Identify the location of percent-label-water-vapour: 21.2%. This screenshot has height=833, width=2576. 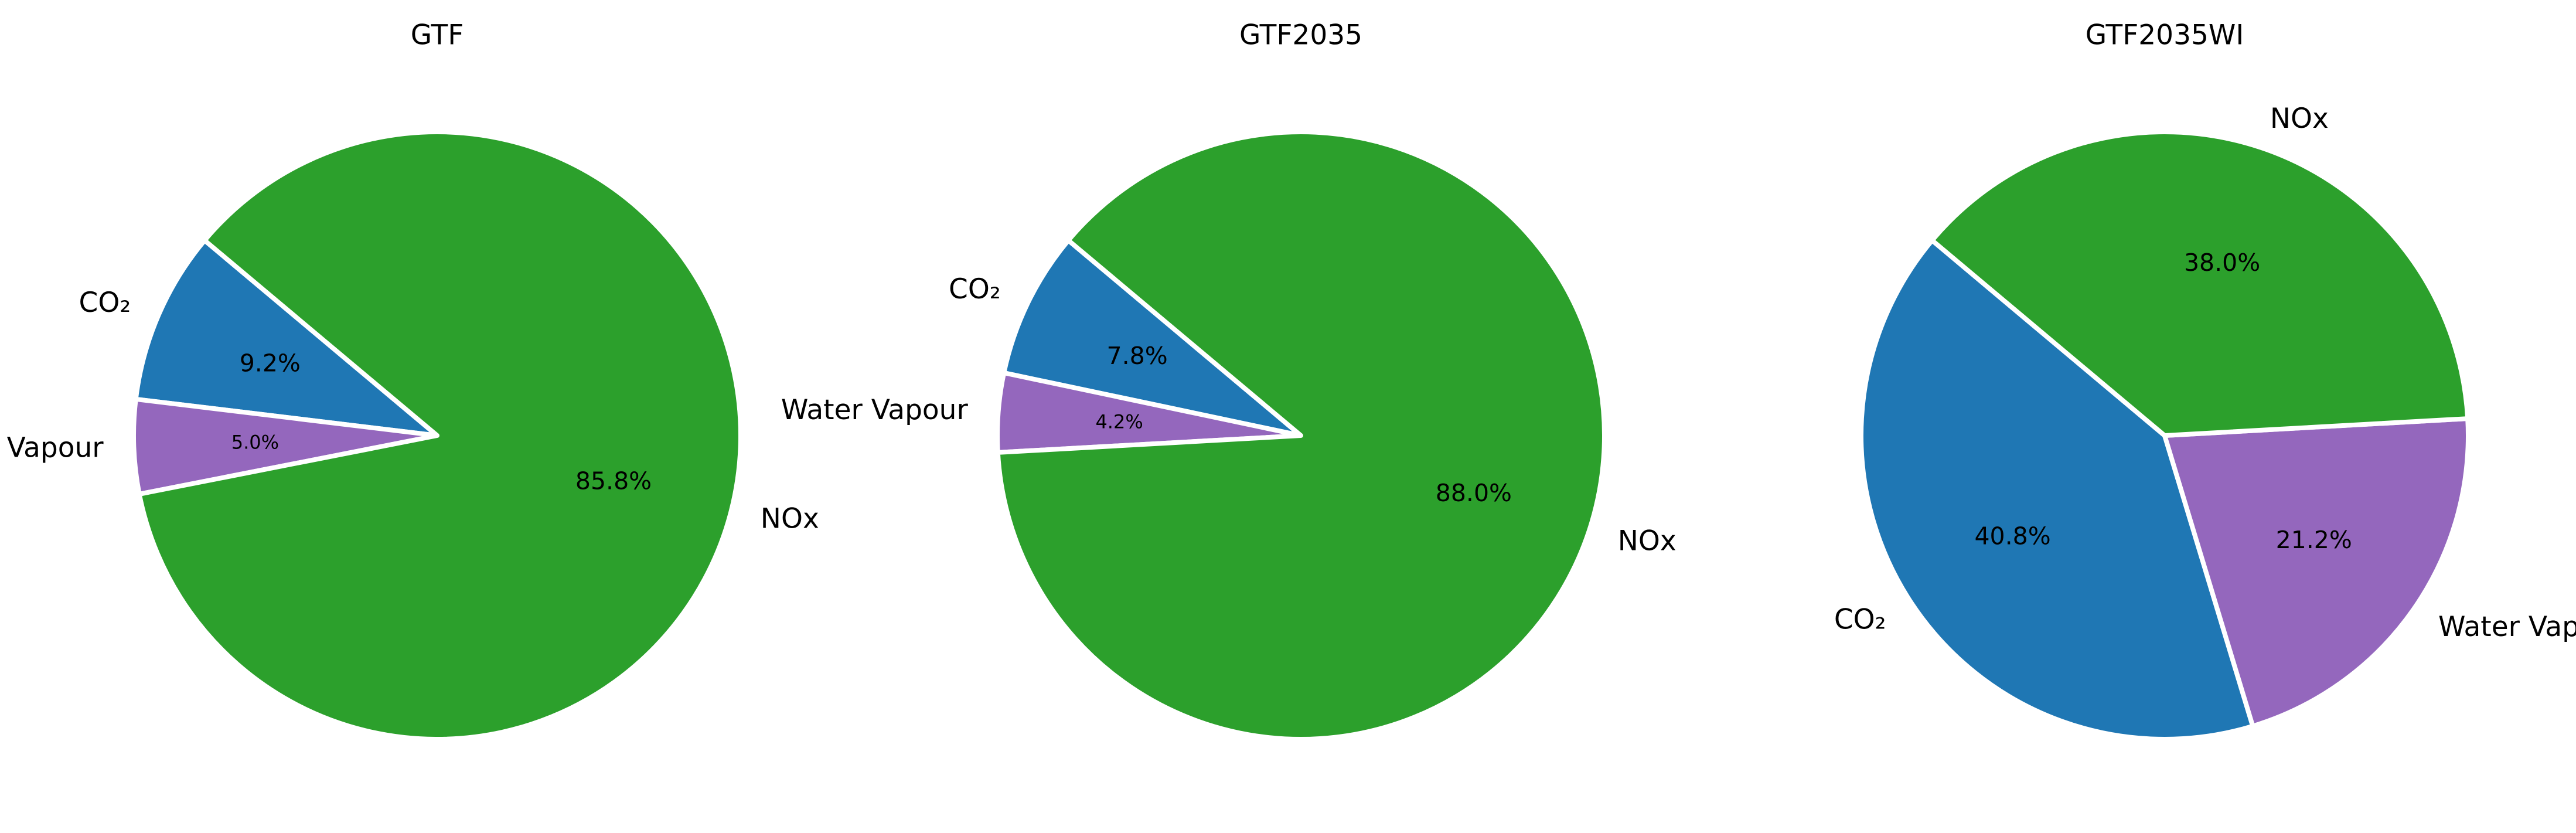
(2314, 540).